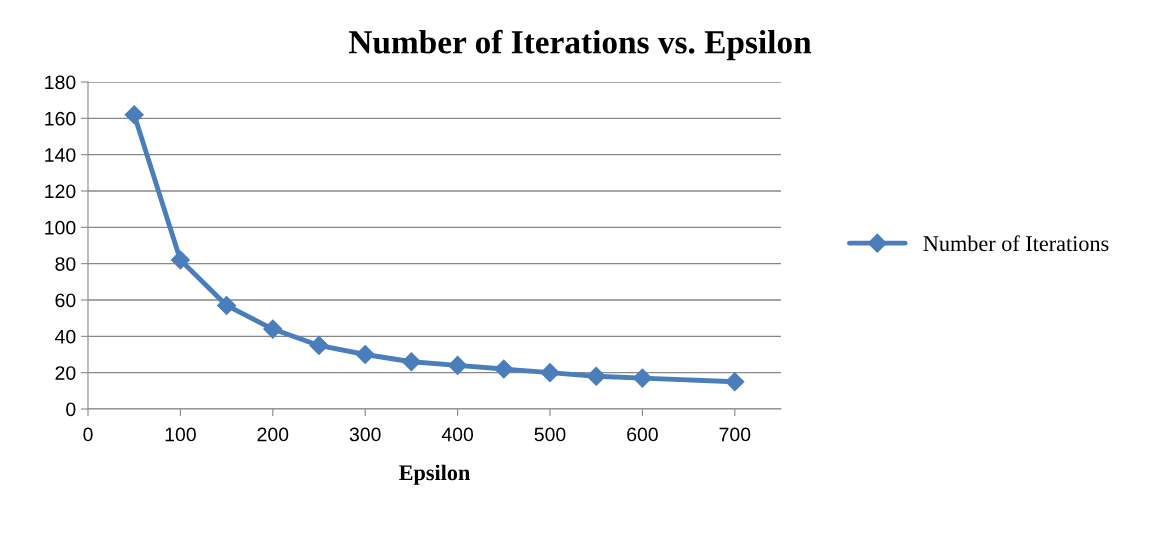  What do you see at coordinates (273, 434) in the screenshot?
I see `x-tick-label: 200` at bounding box center [273, 434].